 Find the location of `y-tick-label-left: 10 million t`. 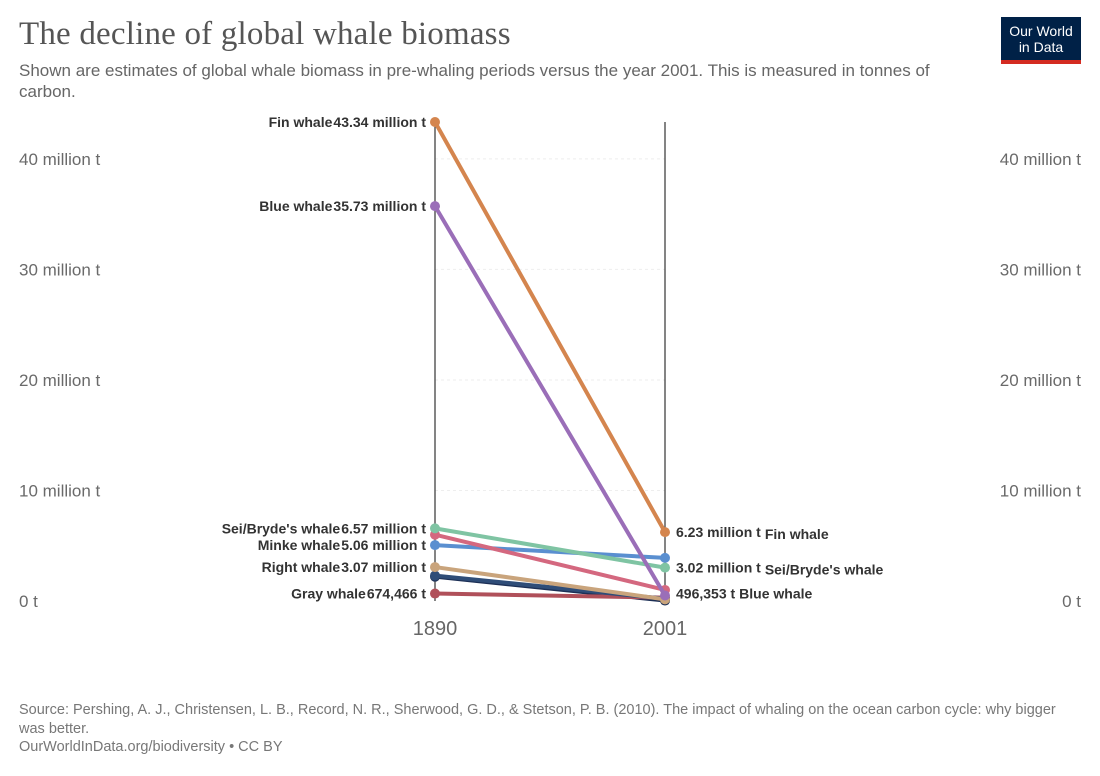

y-tick-label-left: 10 million t is located at coordinates (60, 490).